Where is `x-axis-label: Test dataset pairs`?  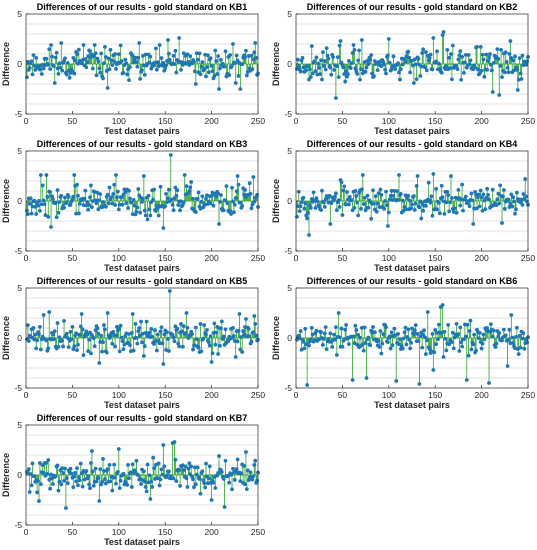 x-axis-label: Test dataset pairs is located at coordinates (412, 405).